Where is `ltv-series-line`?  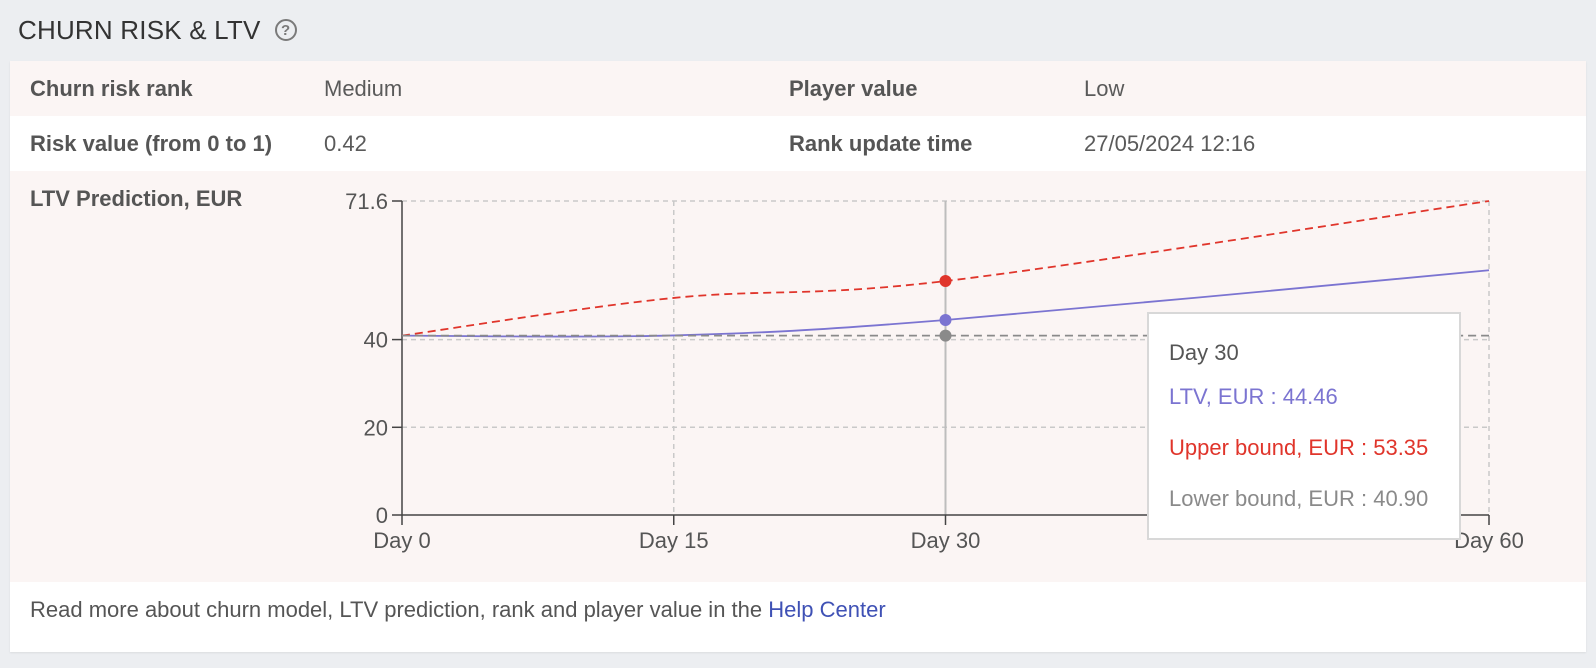
ltv-series-line is located at coordinates (945, 303).